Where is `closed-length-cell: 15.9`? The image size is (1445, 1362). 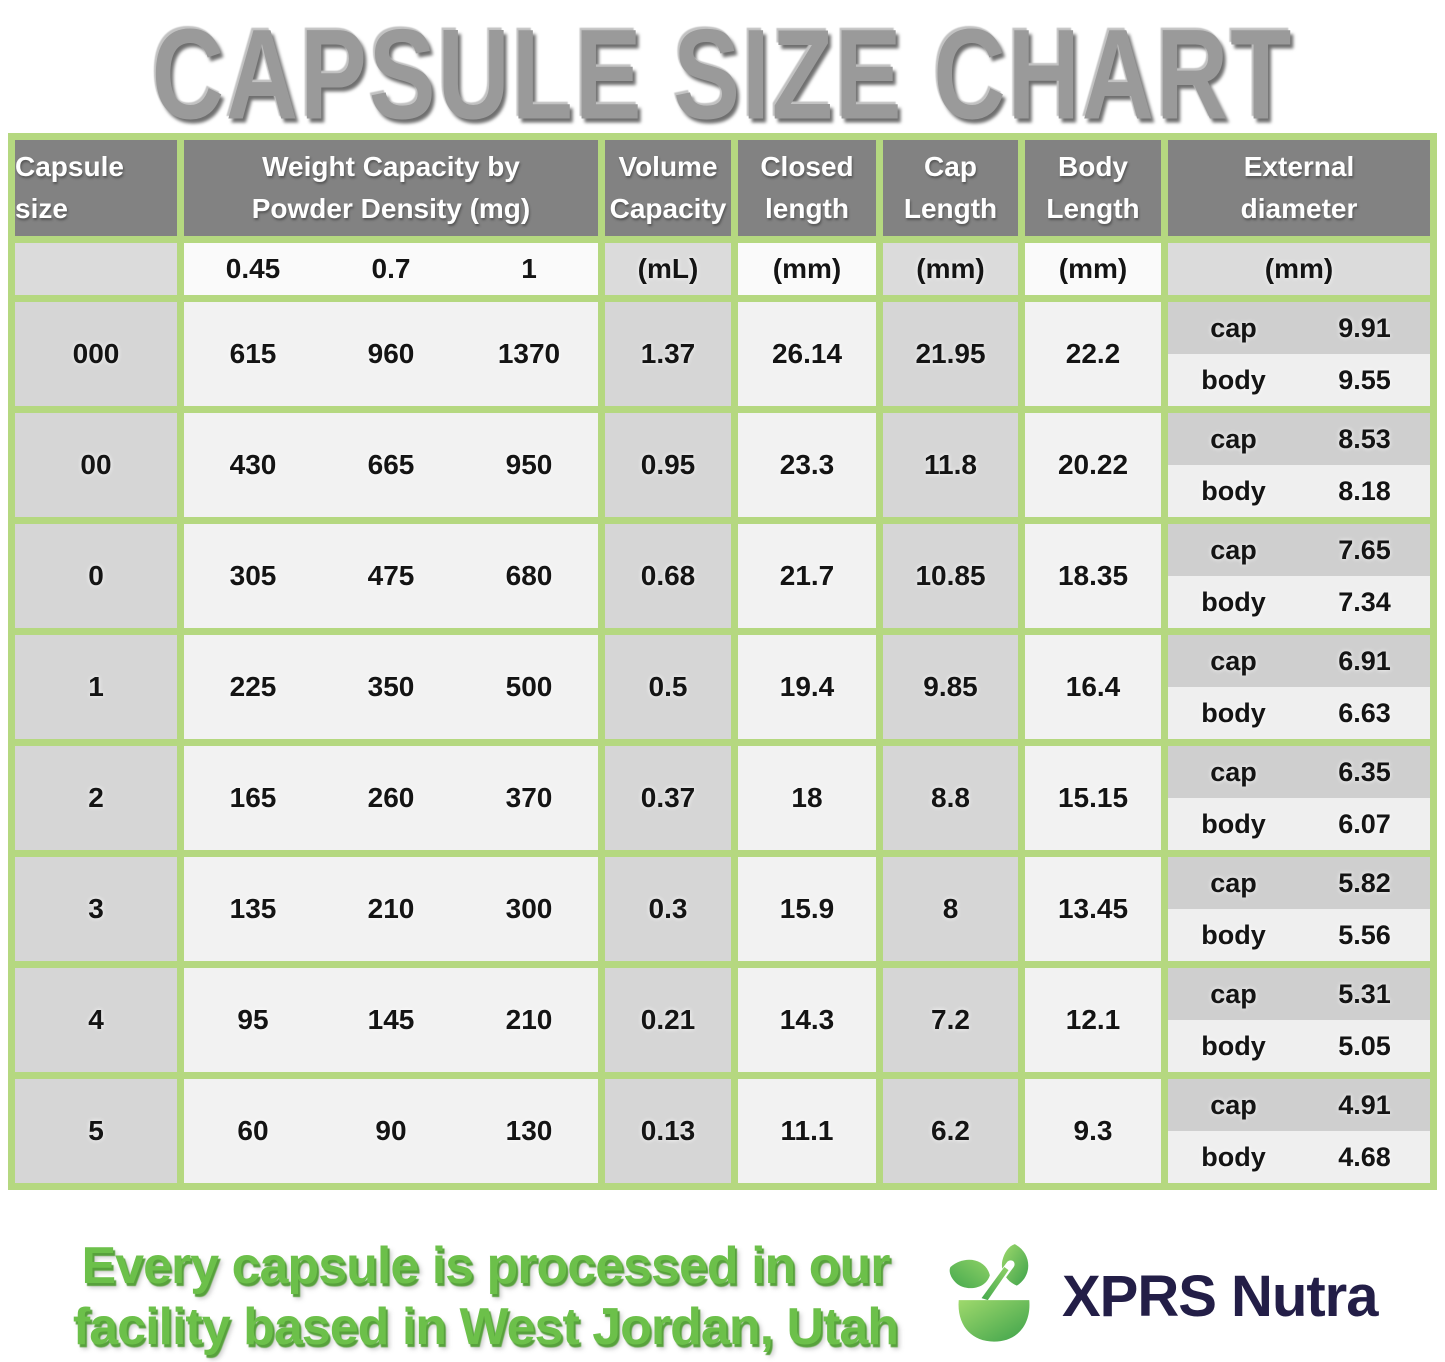
closed-length-cell: 15.9 is located at coordinates (807, 909).